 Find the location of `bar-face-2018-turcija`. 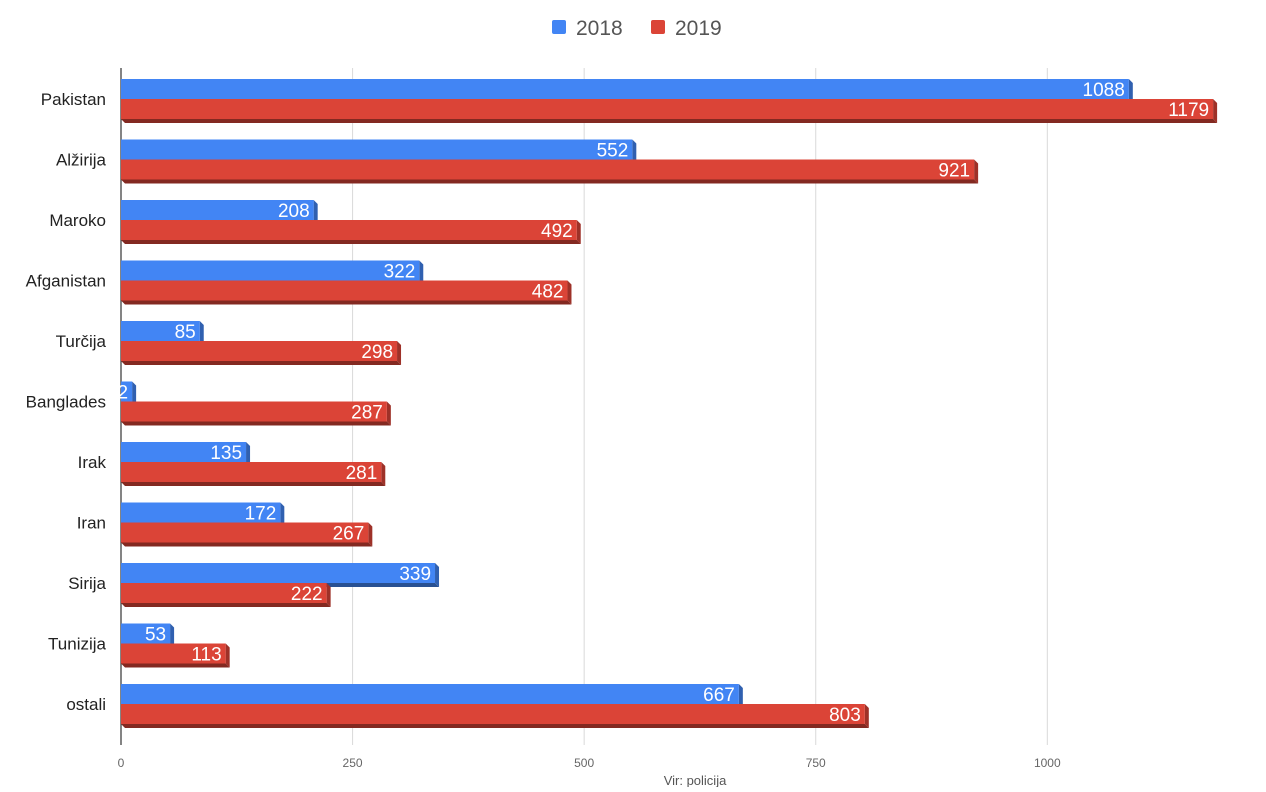

bar-face-2018-turcija is located at coordinates (160, 331).